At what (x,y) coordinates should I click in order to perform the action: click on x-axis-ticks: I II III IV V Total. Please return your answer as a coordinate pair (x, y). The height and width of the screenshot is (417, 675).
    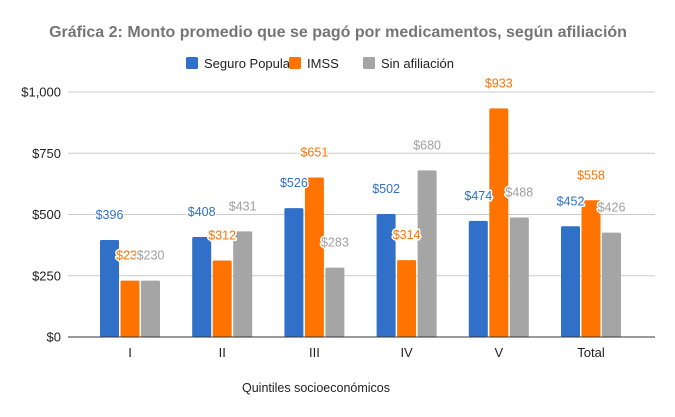
    Looking at the image, I should click on (366, 352).